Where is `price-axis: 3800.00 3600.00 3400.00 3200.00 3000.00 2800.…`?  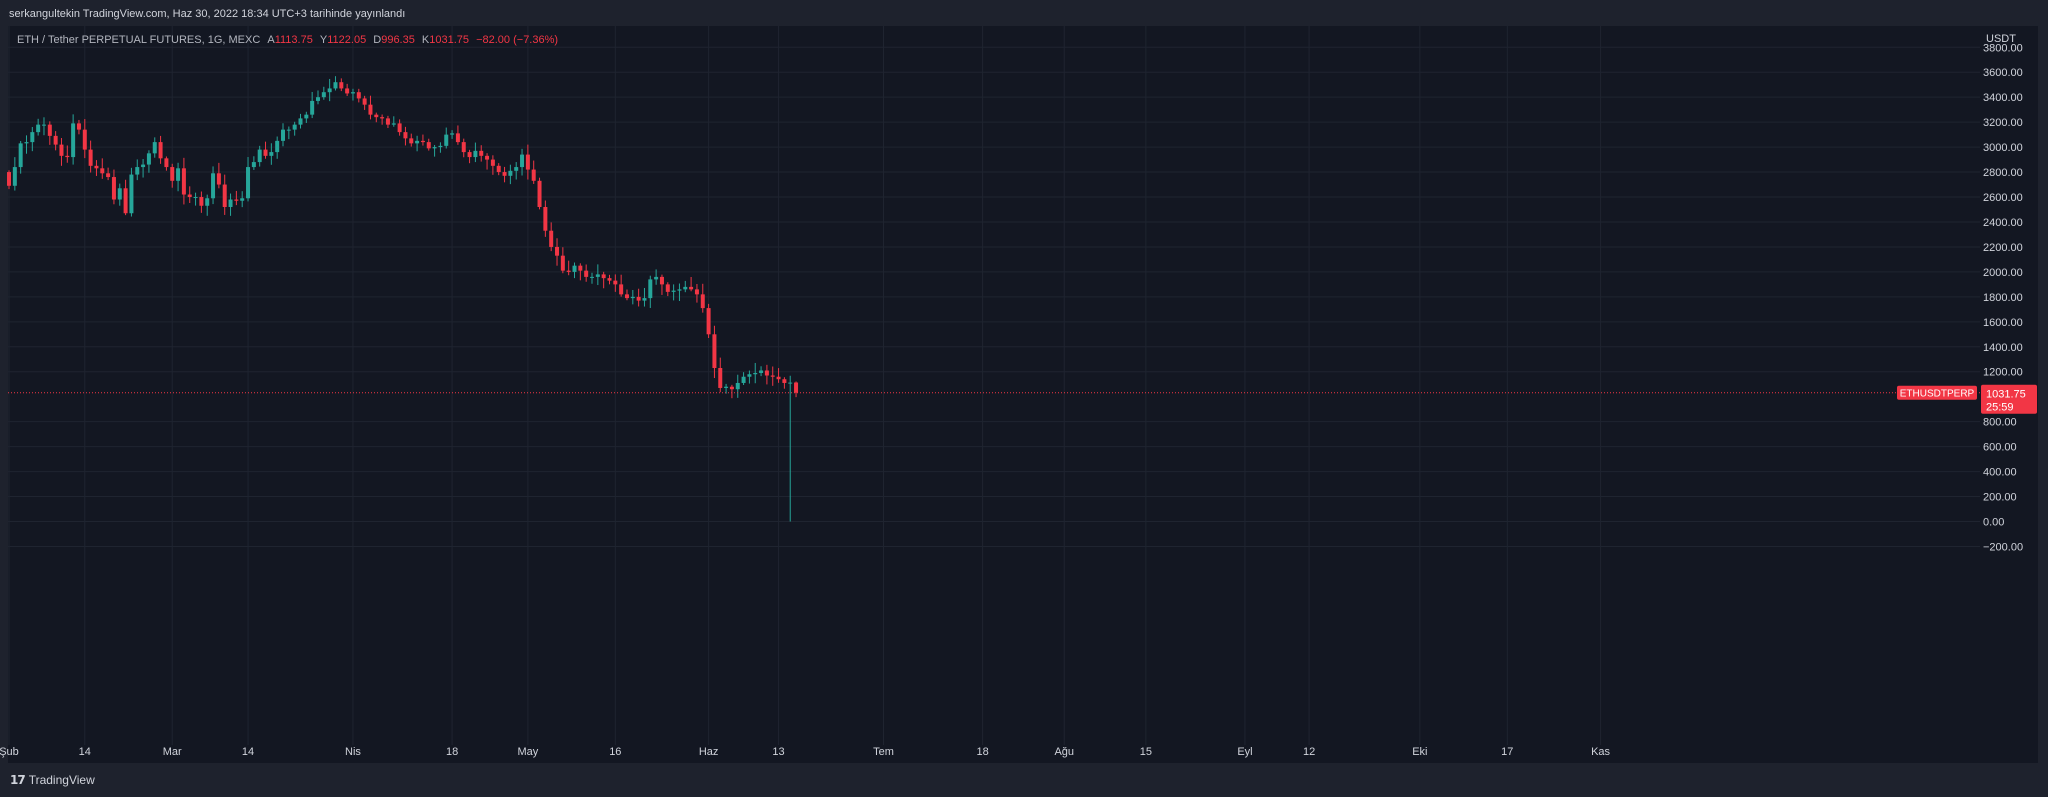 price-axis: 3800.00 3600.00 3400.00 3200.00 3000.00 2800.… is located at coordinates (2003, 293).